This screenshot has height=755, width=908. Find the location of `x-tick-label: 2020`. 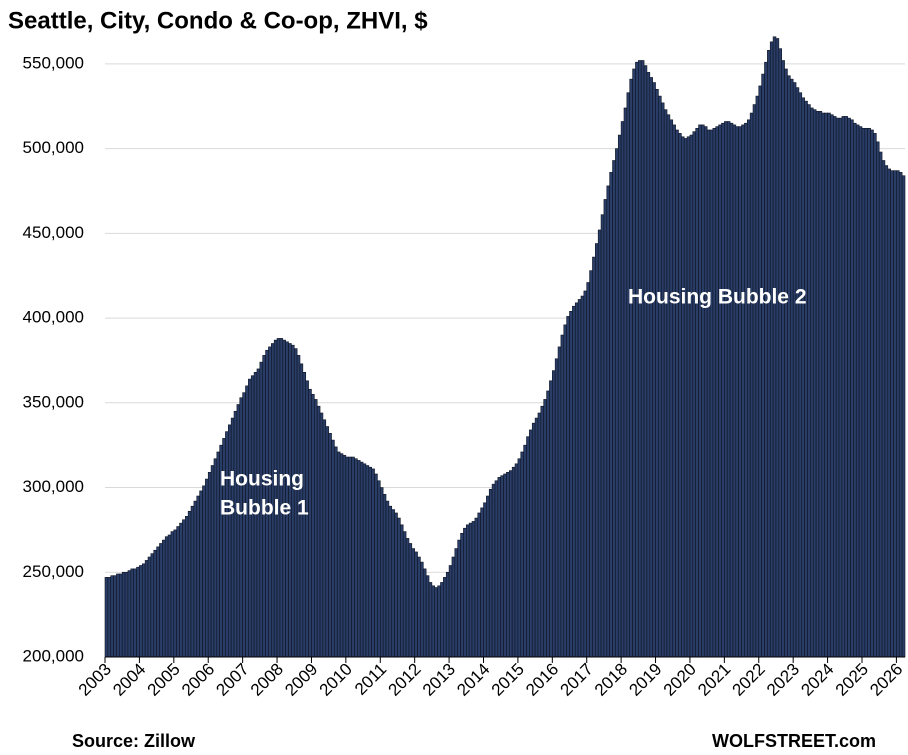

x-tick-label: 2020 is located at coordinates (680, 680).